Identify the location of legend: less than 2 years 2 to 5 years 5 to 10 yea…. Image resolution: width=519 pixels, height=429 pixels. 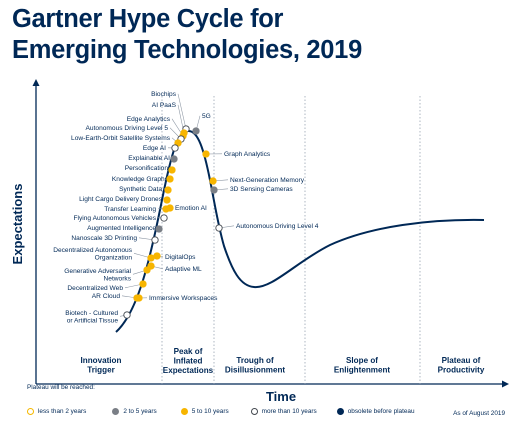
(221, 411).